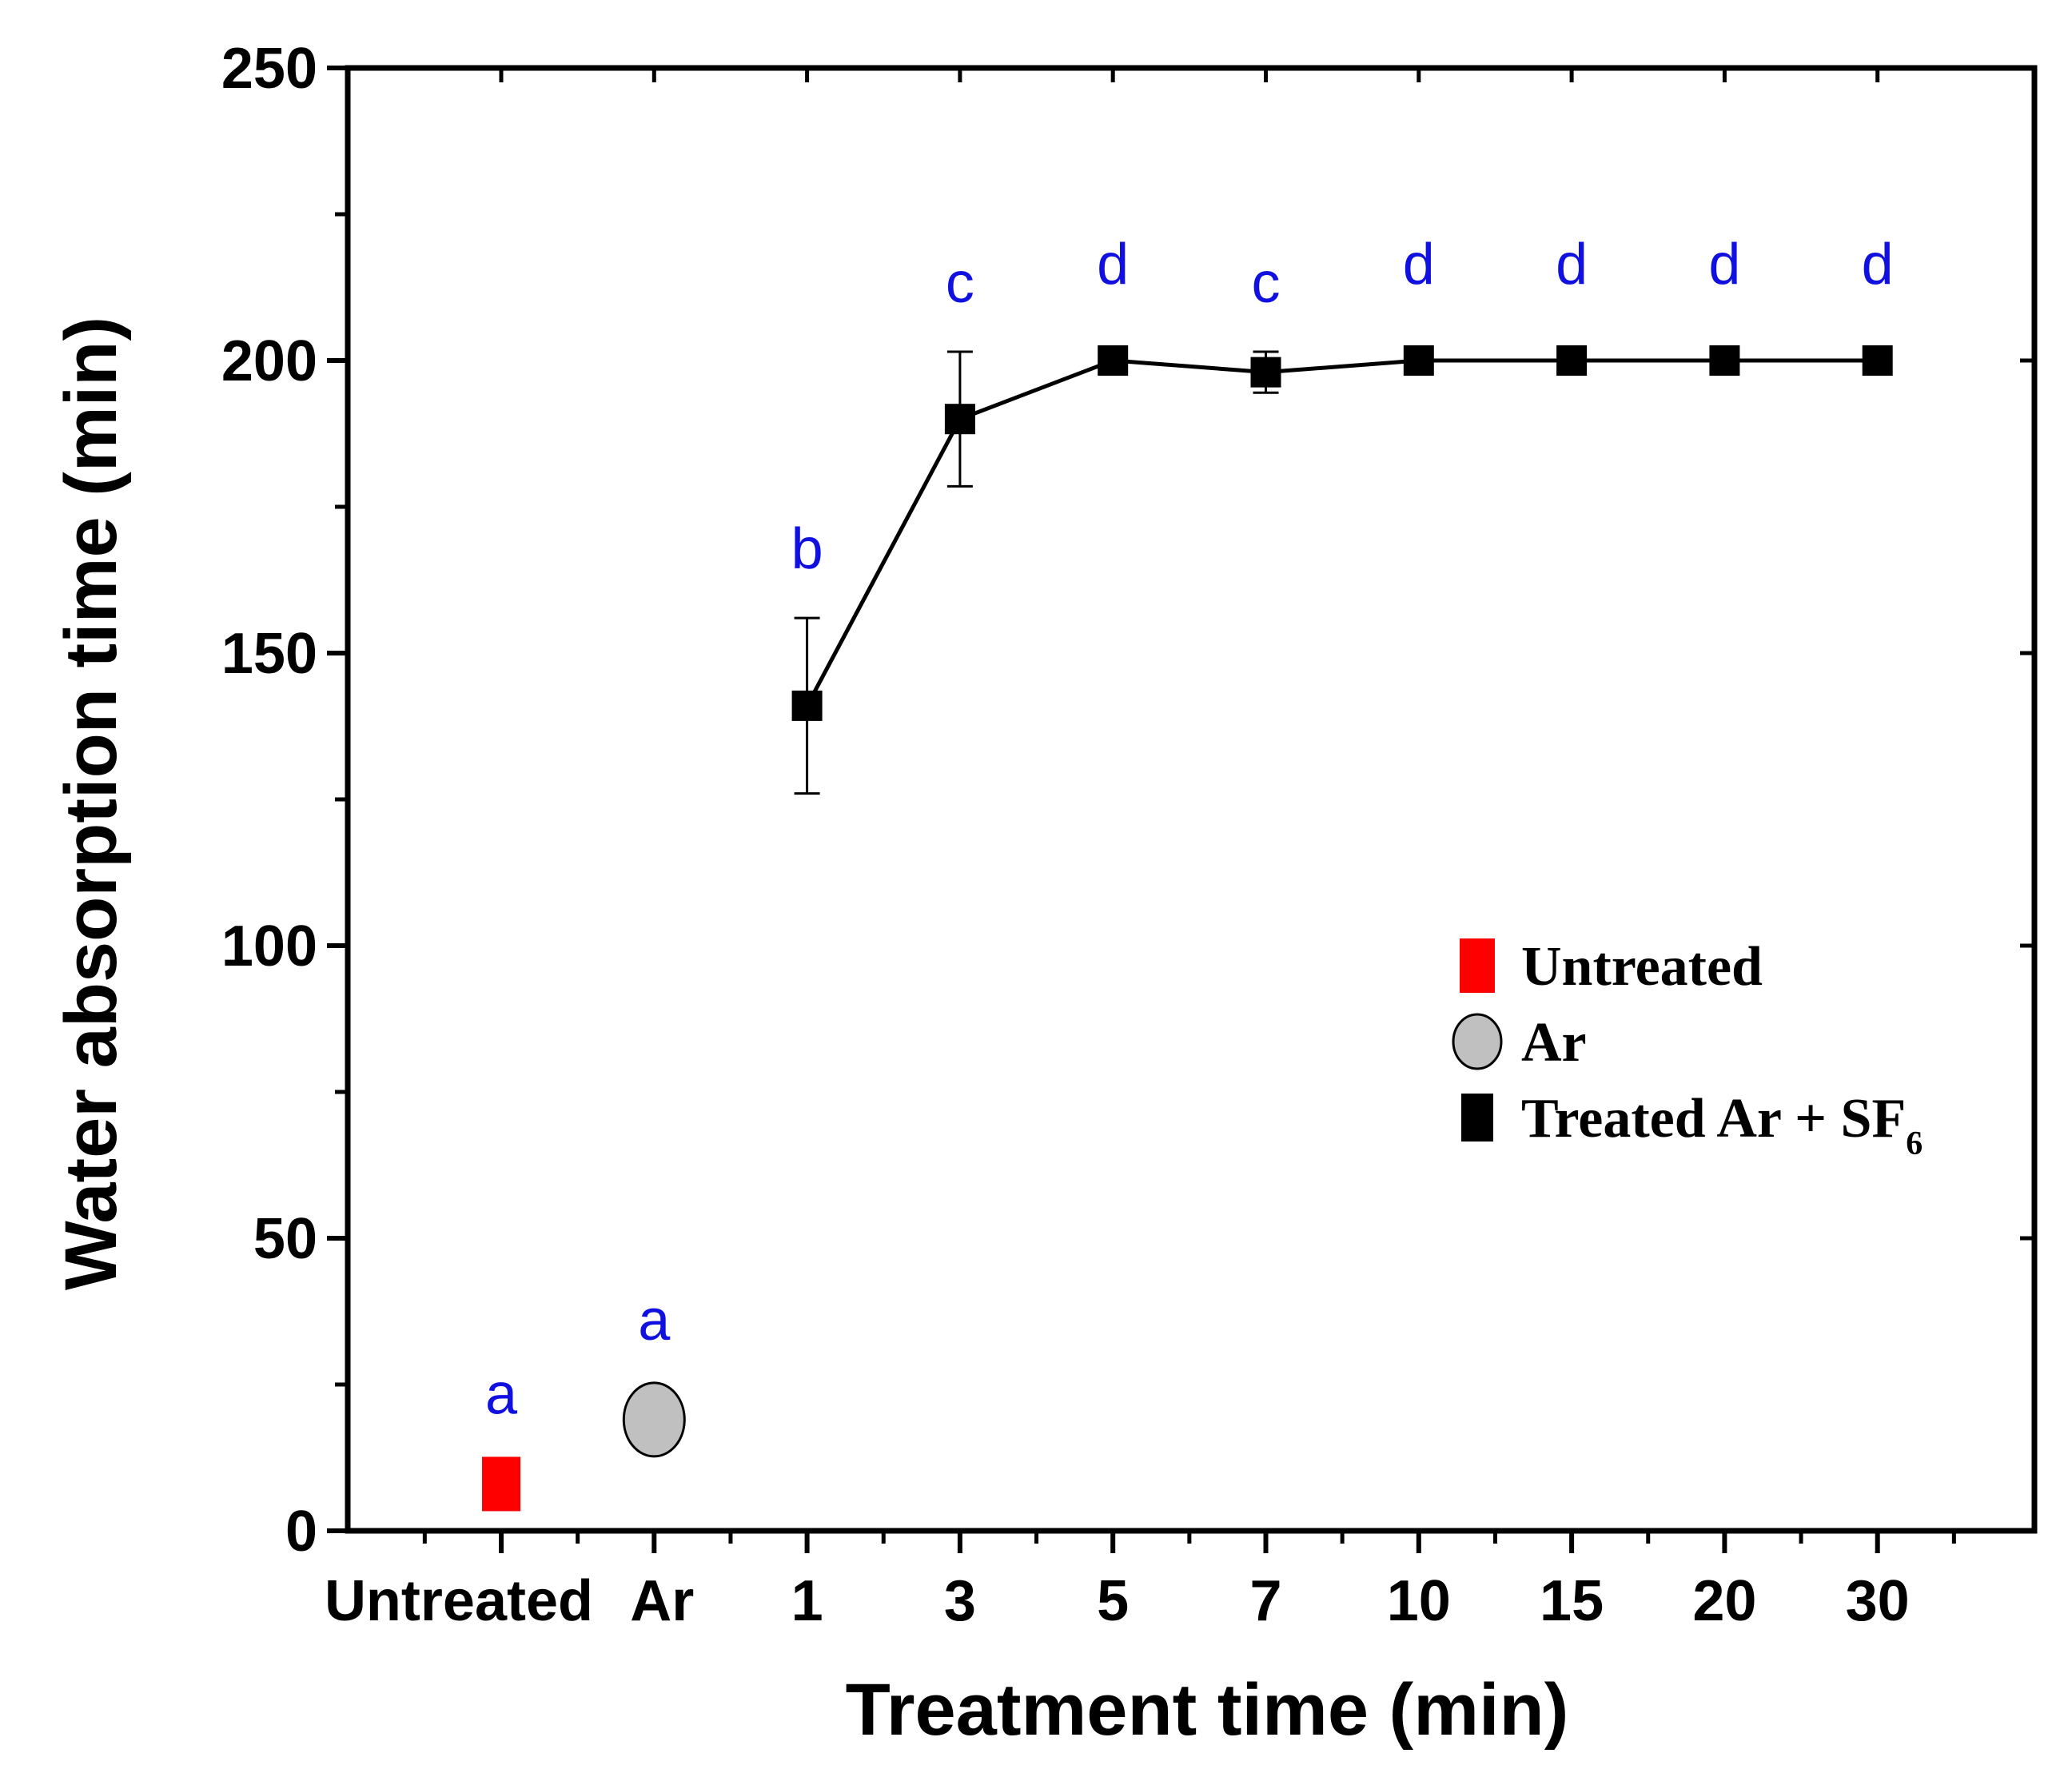 This screenshot has height=1781, width=2072. What do you see at coordinates (1113, 1601) in the screenshot?
I see `x-tick-label: 5` at bounding box center [1113, 1601].